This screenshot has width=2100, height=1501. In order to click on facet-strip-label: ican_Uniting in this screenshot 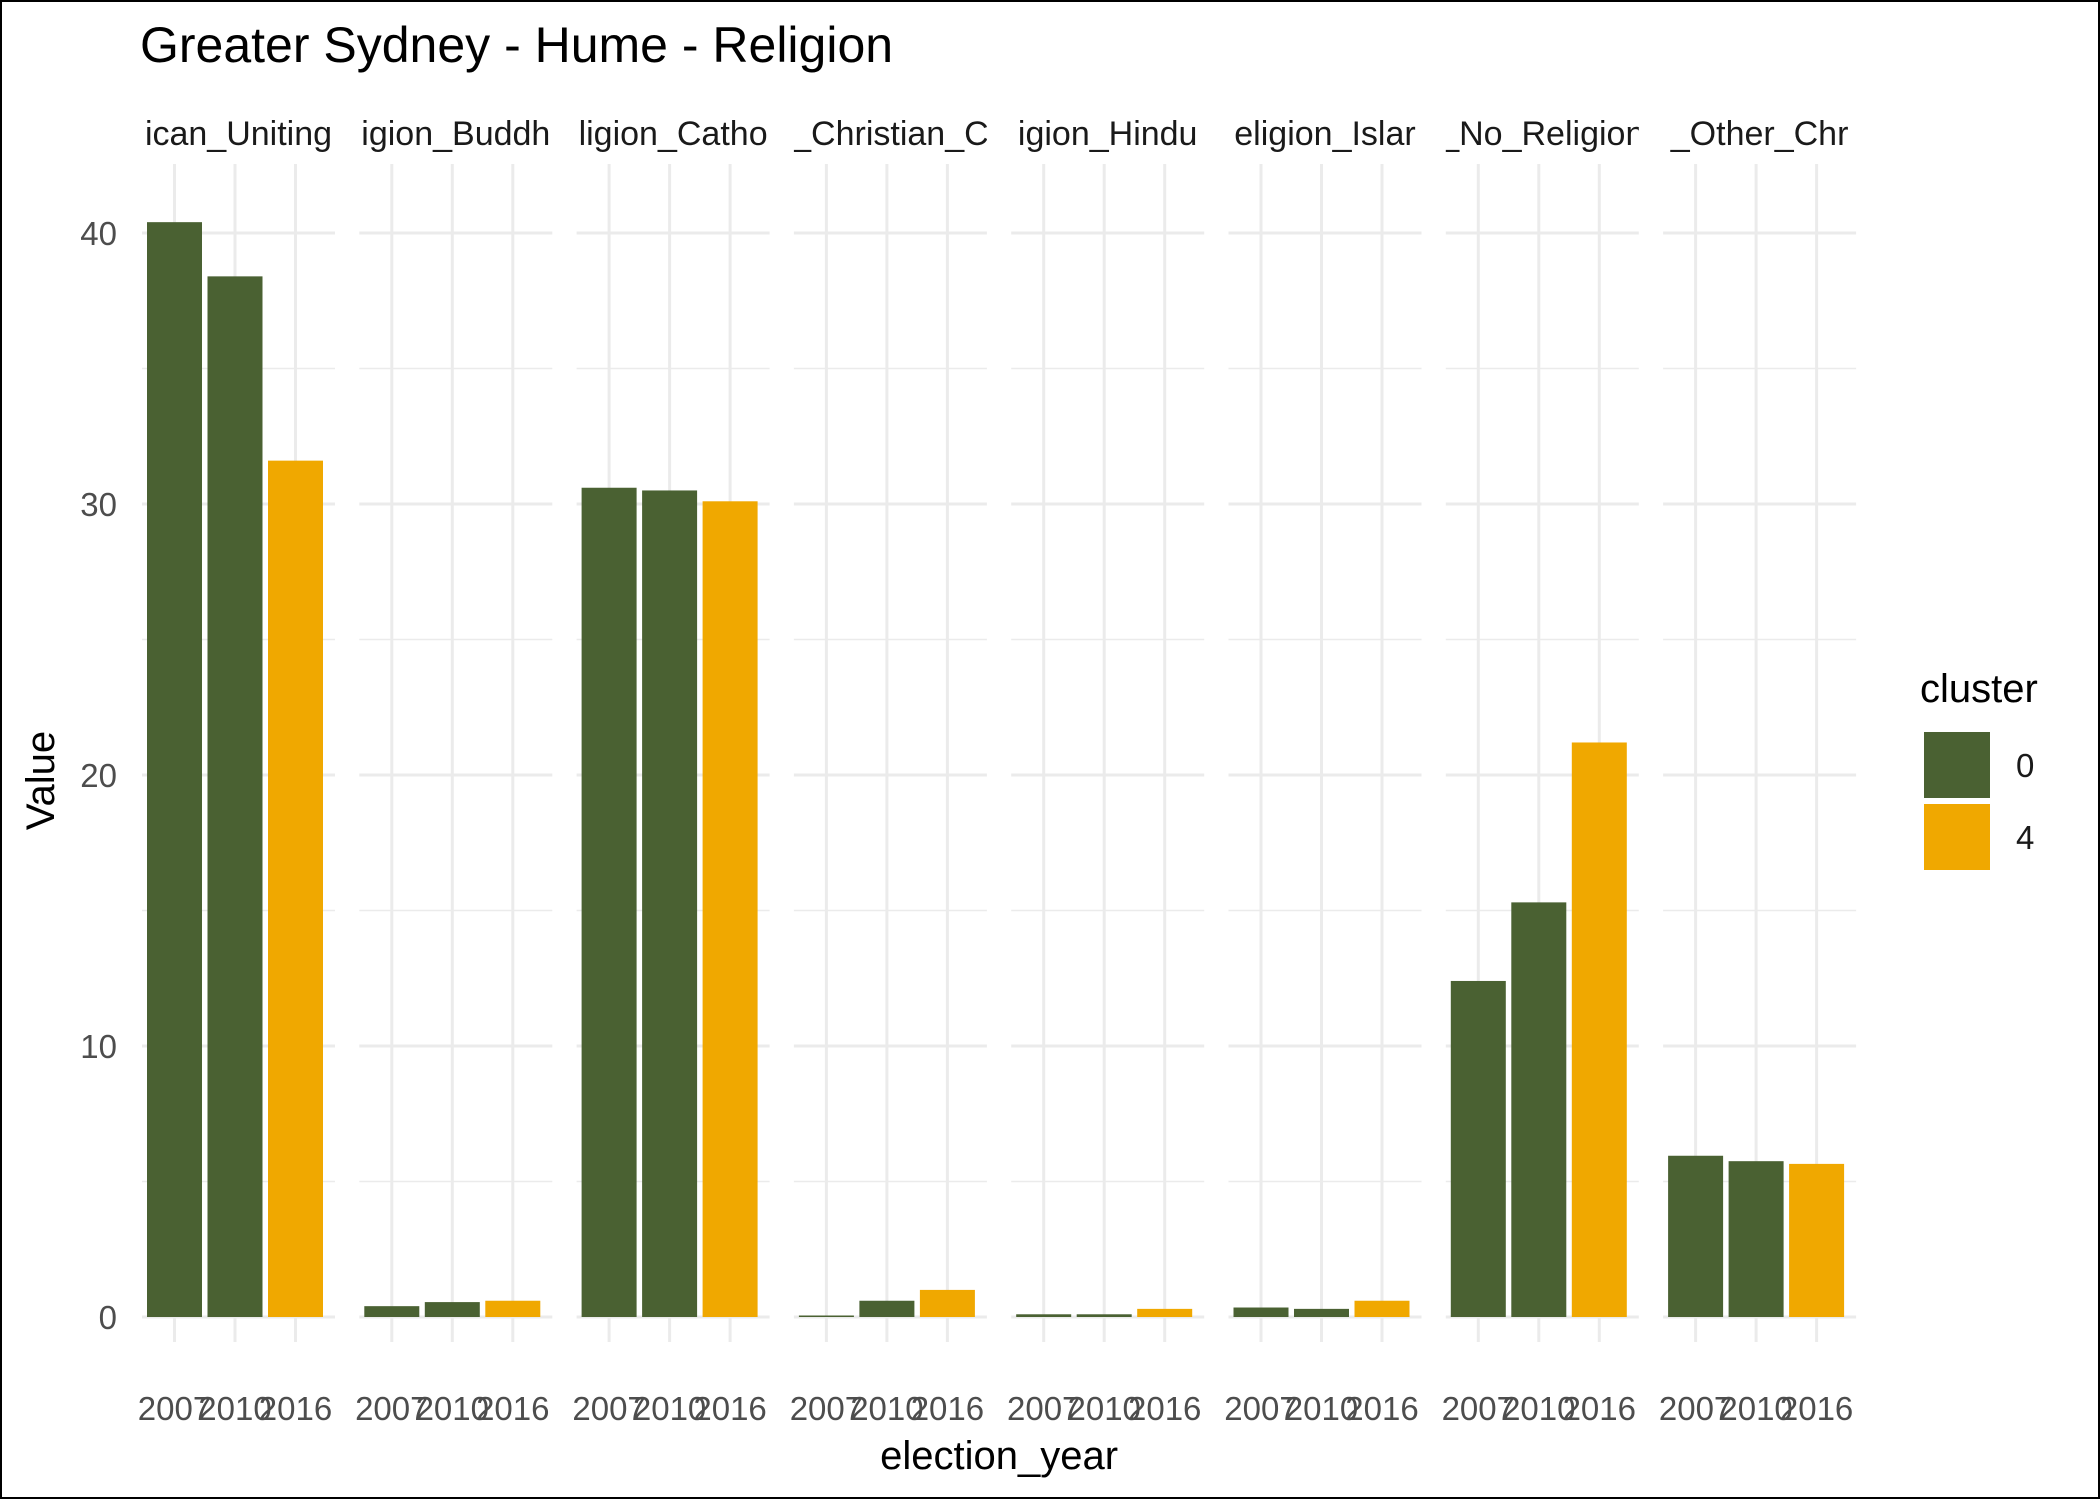, I will do `click(238, 134)`.